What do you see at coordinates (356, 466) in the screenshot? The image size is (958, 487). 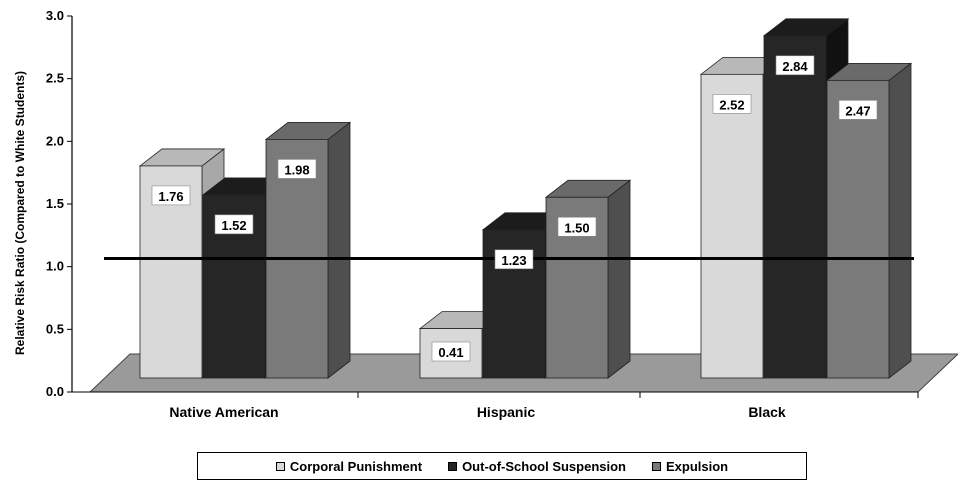 I see `legend-label: Corporal Punishment` at bounding box center [356, 466].